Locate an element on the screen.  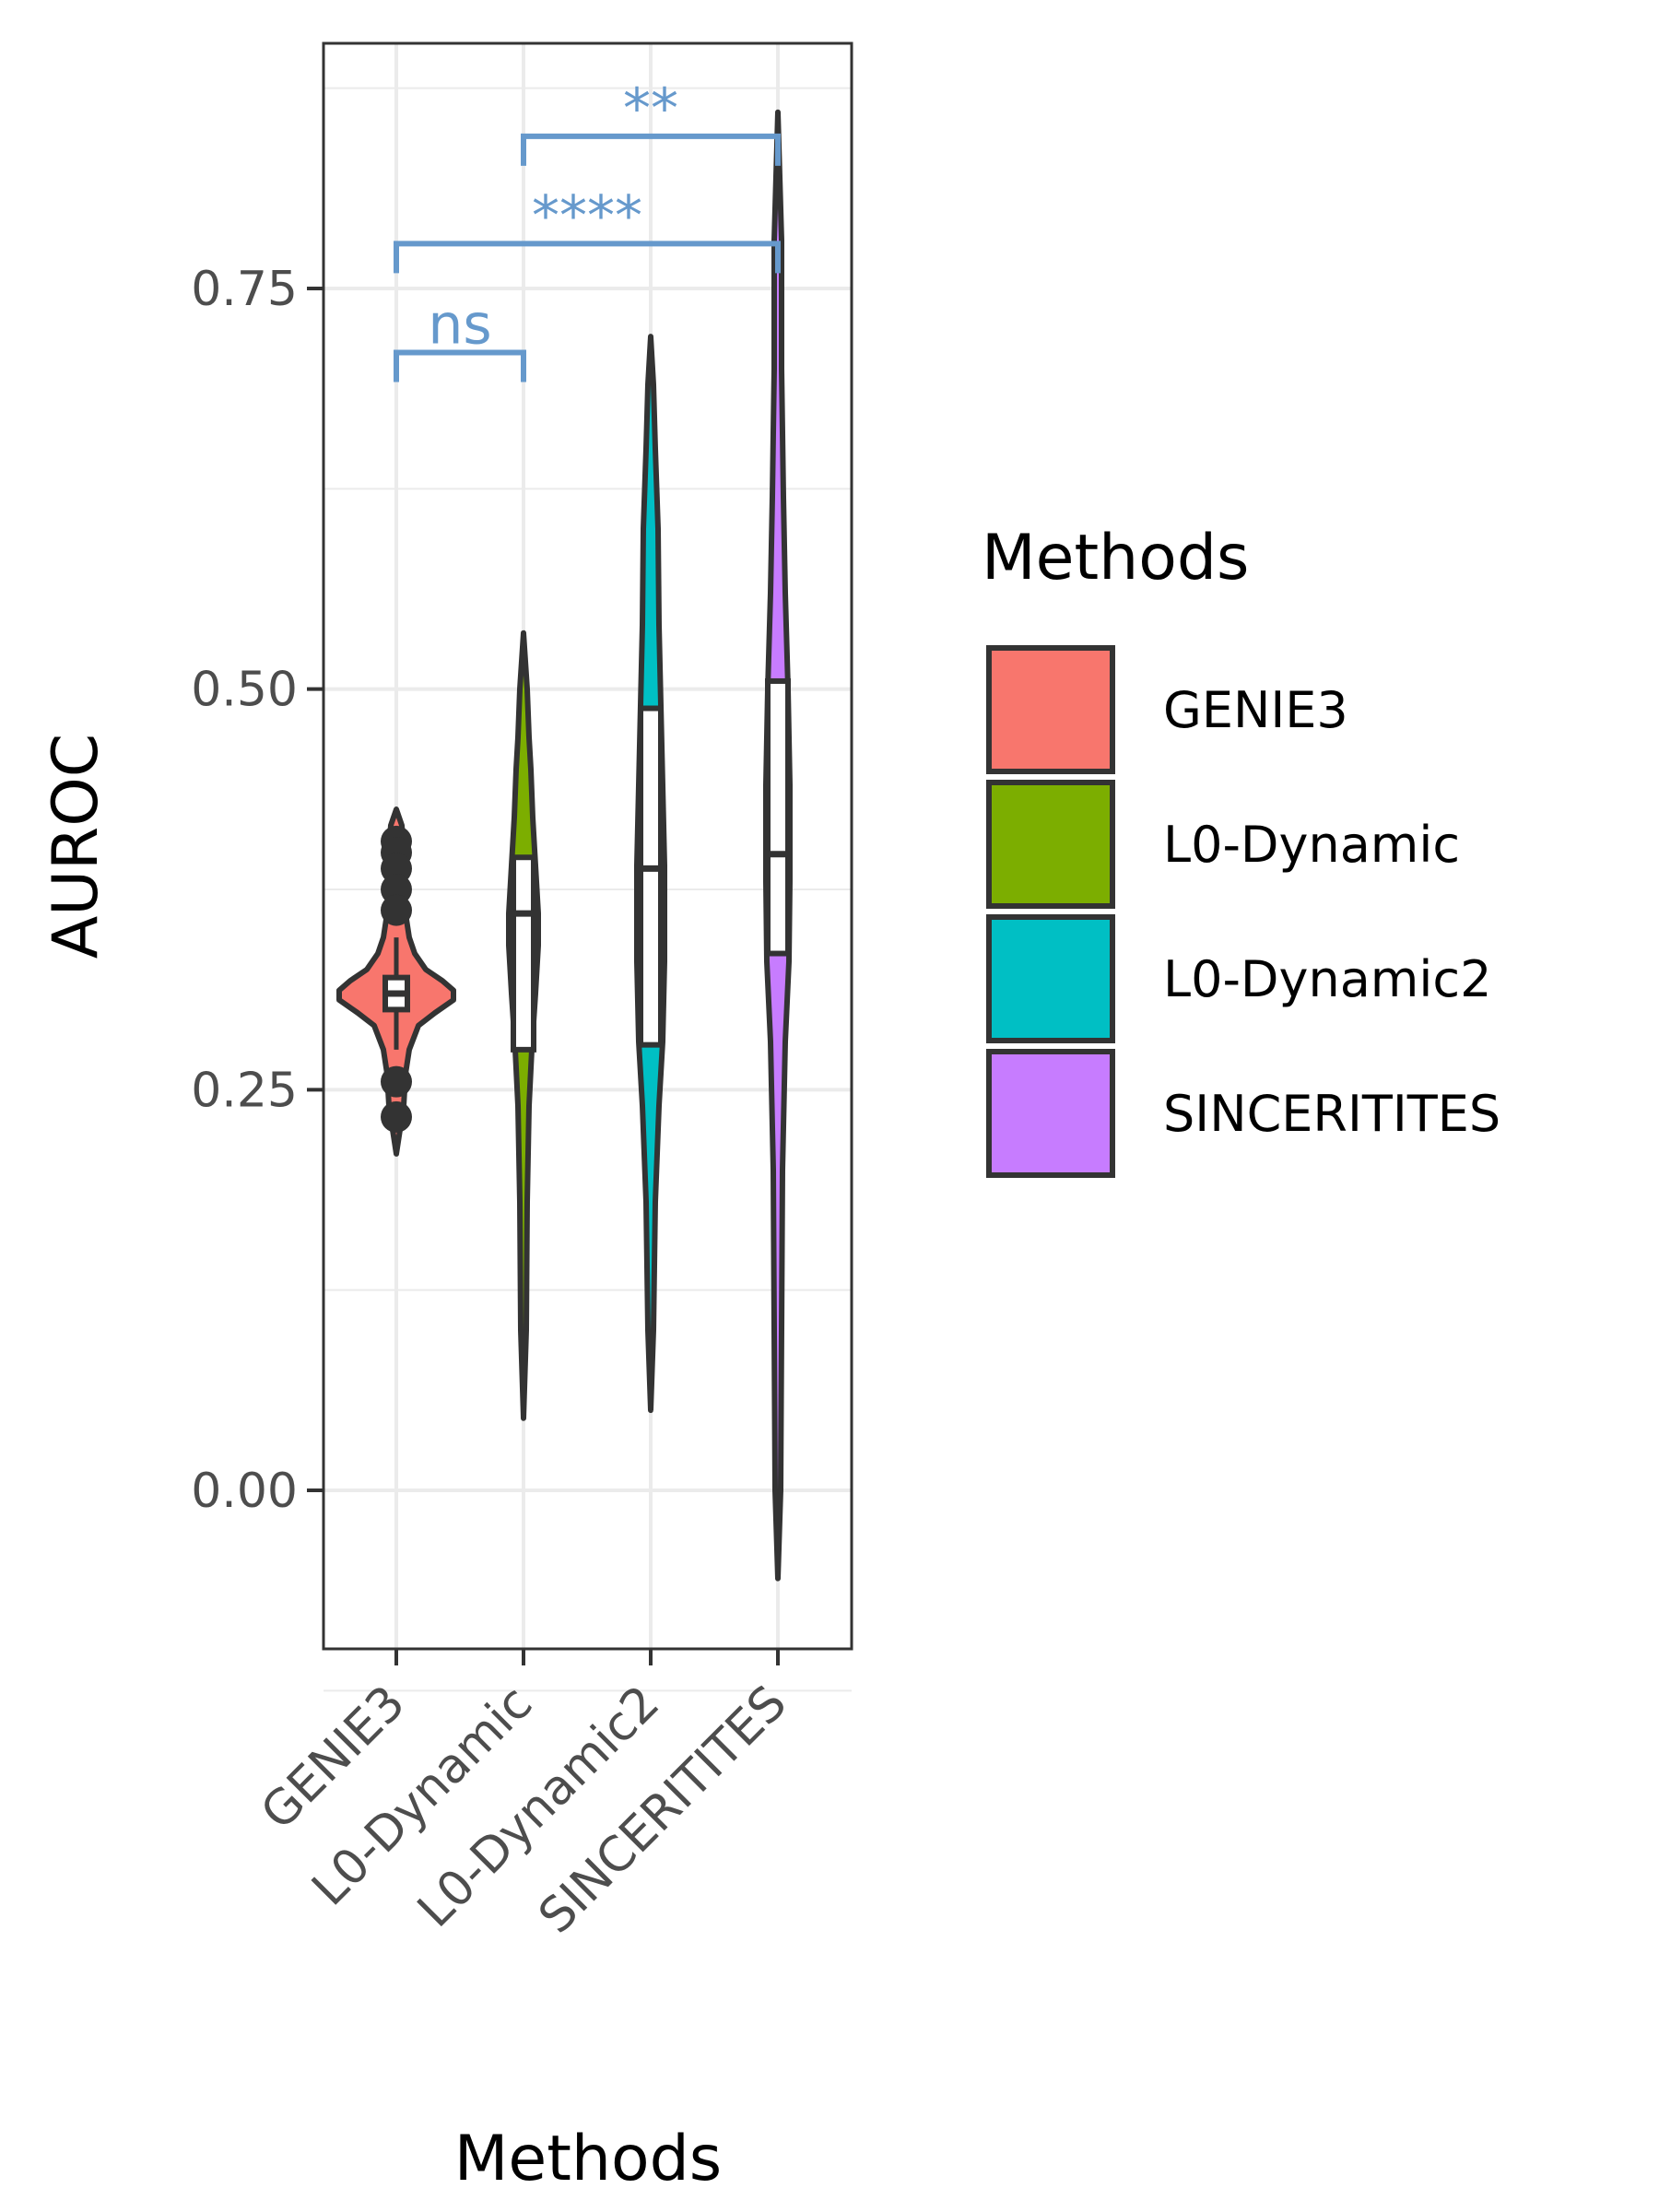
y-tick-label: 0.50 is located at coordinates (244, 690).